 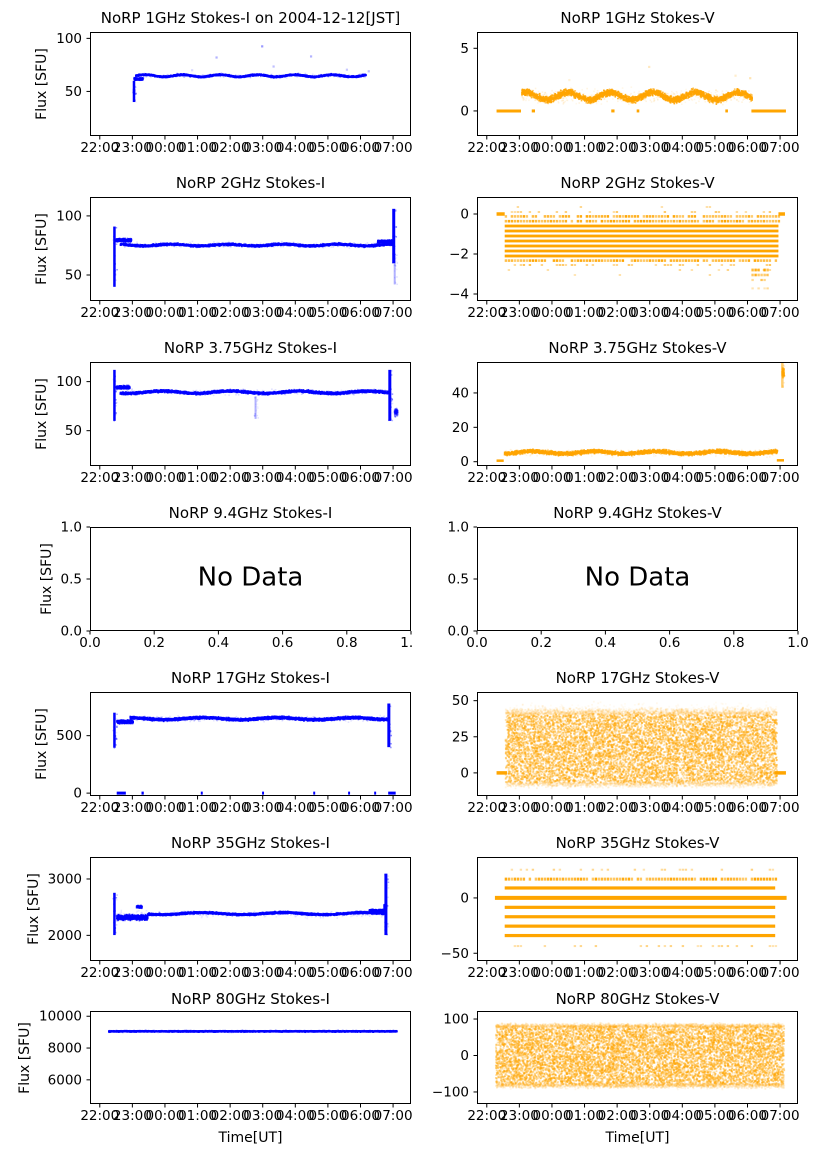 I want to click on subplot-3: NoRP 2GHz Stokes-V, so click(x=620, y=247).